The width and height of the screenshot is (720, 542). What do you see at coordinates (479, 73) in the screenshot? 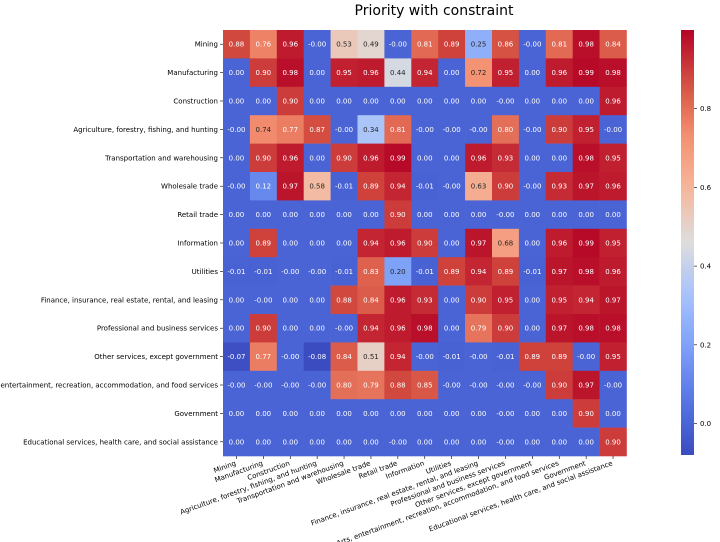
I see `cell-value-label: 0.72` at bounding box center [479, 73].